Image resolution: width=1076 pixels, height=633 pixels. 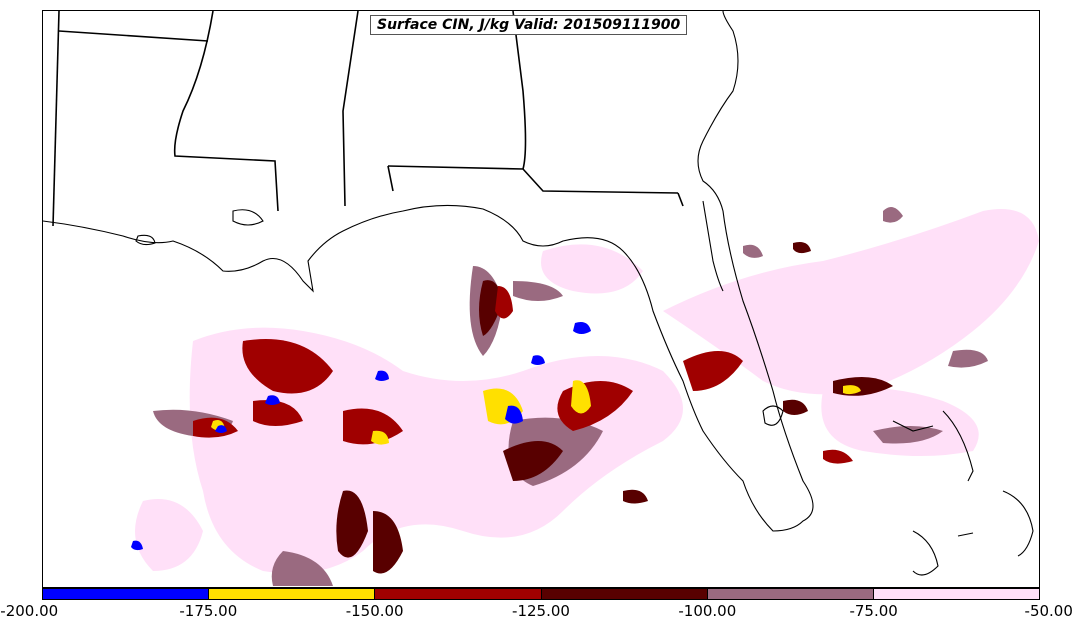 I want to click on colorbar-tick-label: -75.00, so click(x=873, y=611).